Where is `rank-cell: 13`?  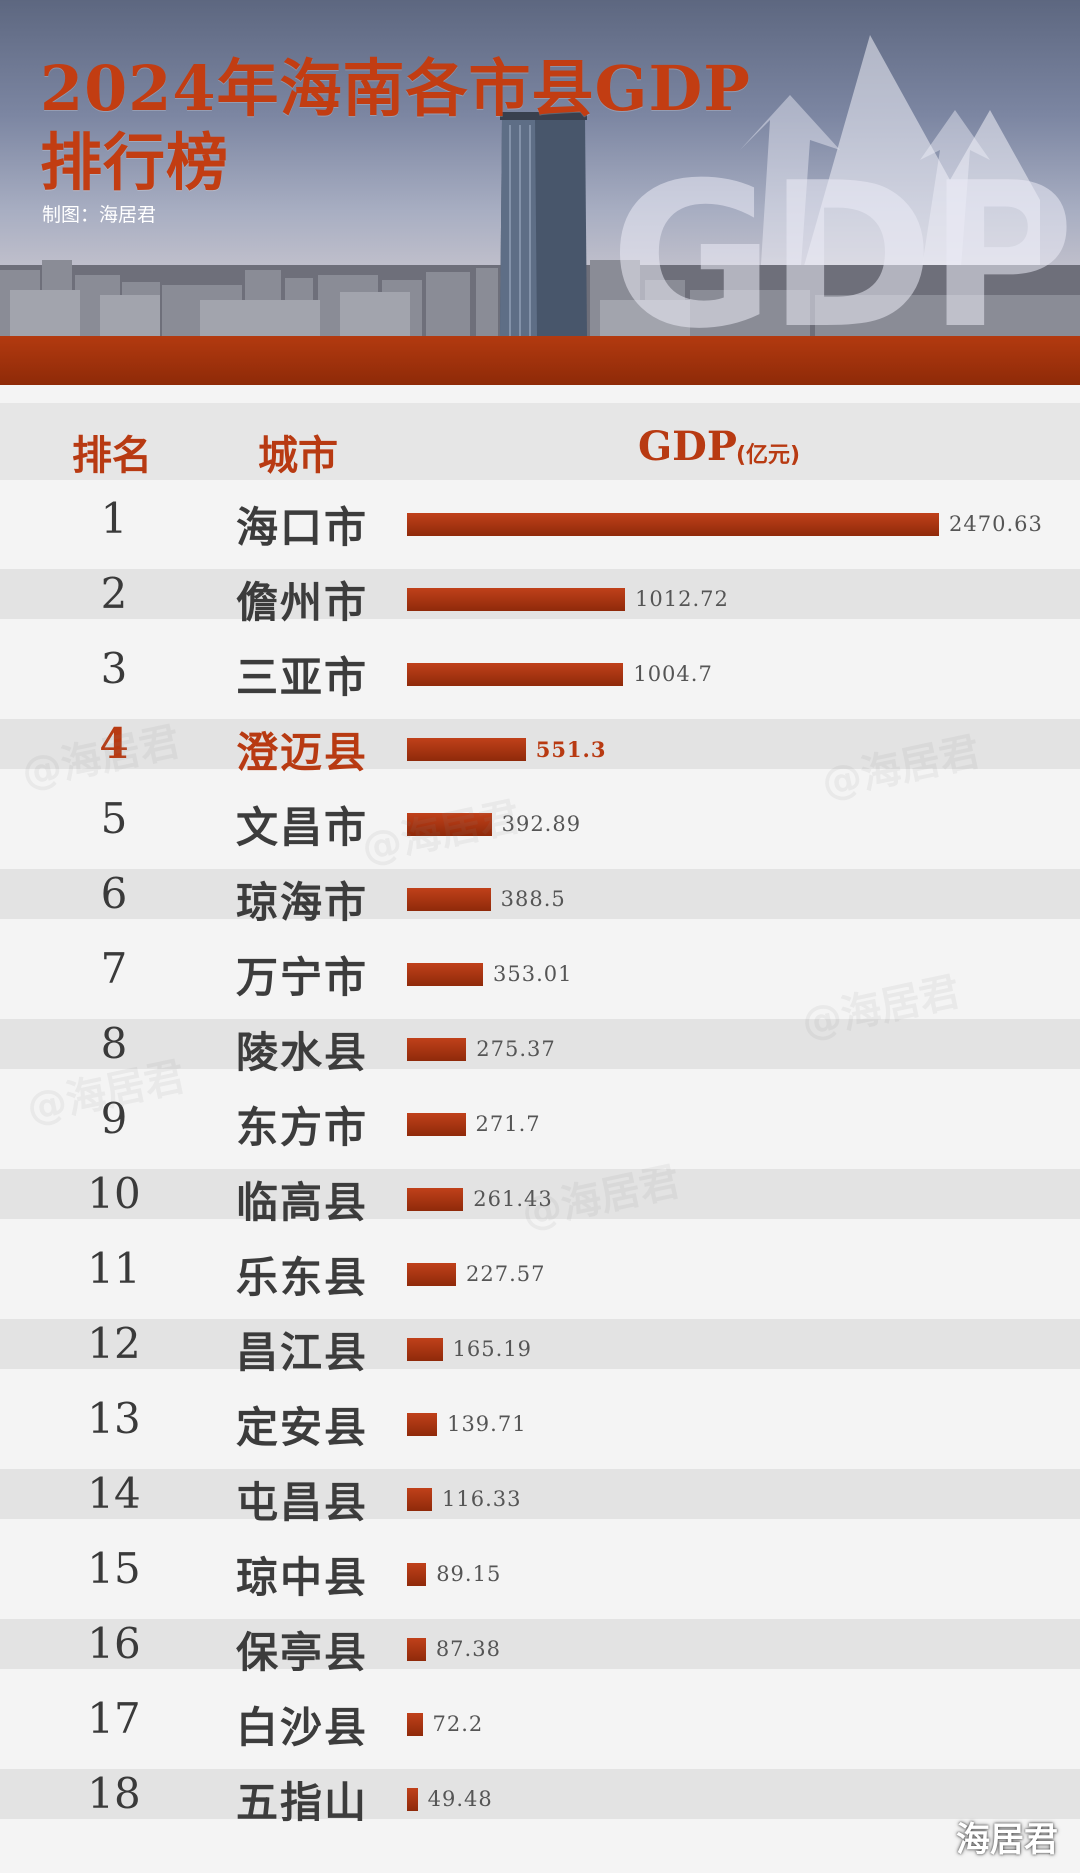 rank-cell: 13 is located at coordinates (114, 1418).